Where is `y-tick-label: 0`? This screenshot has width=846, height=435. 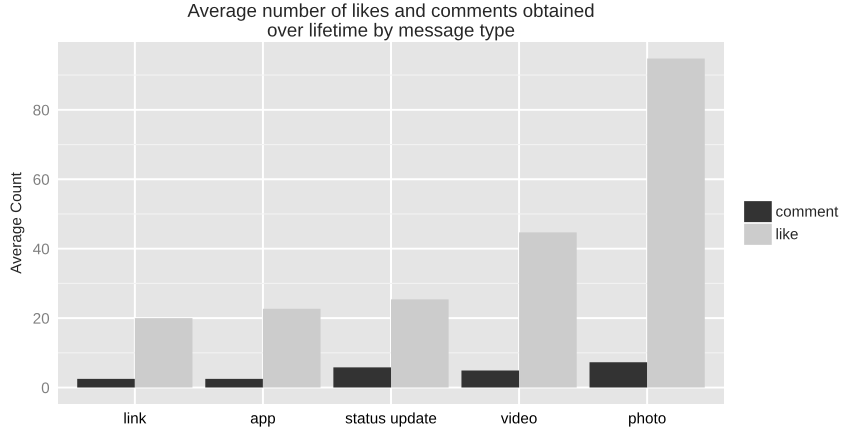 y-tick-label: 0 is located at coordinates (46, 388).